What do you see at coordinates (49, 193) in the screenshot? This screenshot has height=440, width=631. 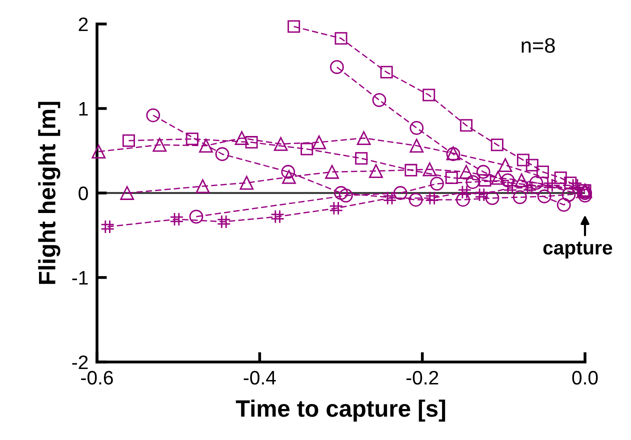 I see `y-axis-title: Flight height [m]` at bounding box center [49, 193].